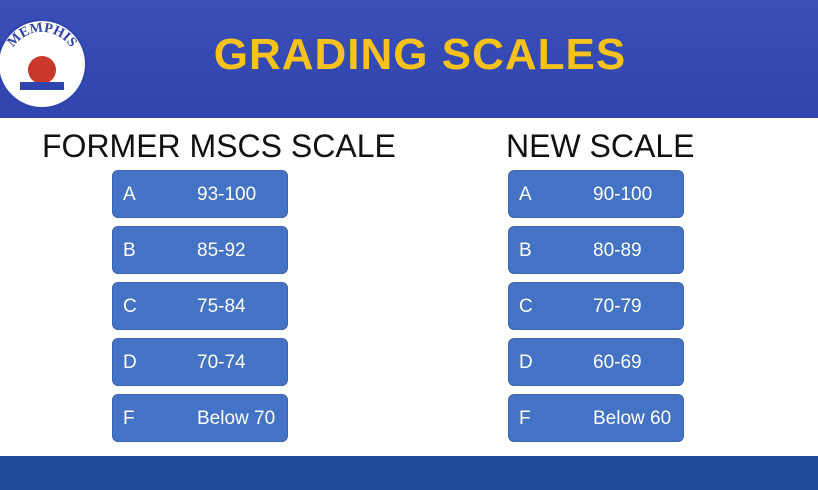 Image resolution: width=818 pixels, height=490 pixels. I want to click on grade-row: A 93-100, so click(200, 194).